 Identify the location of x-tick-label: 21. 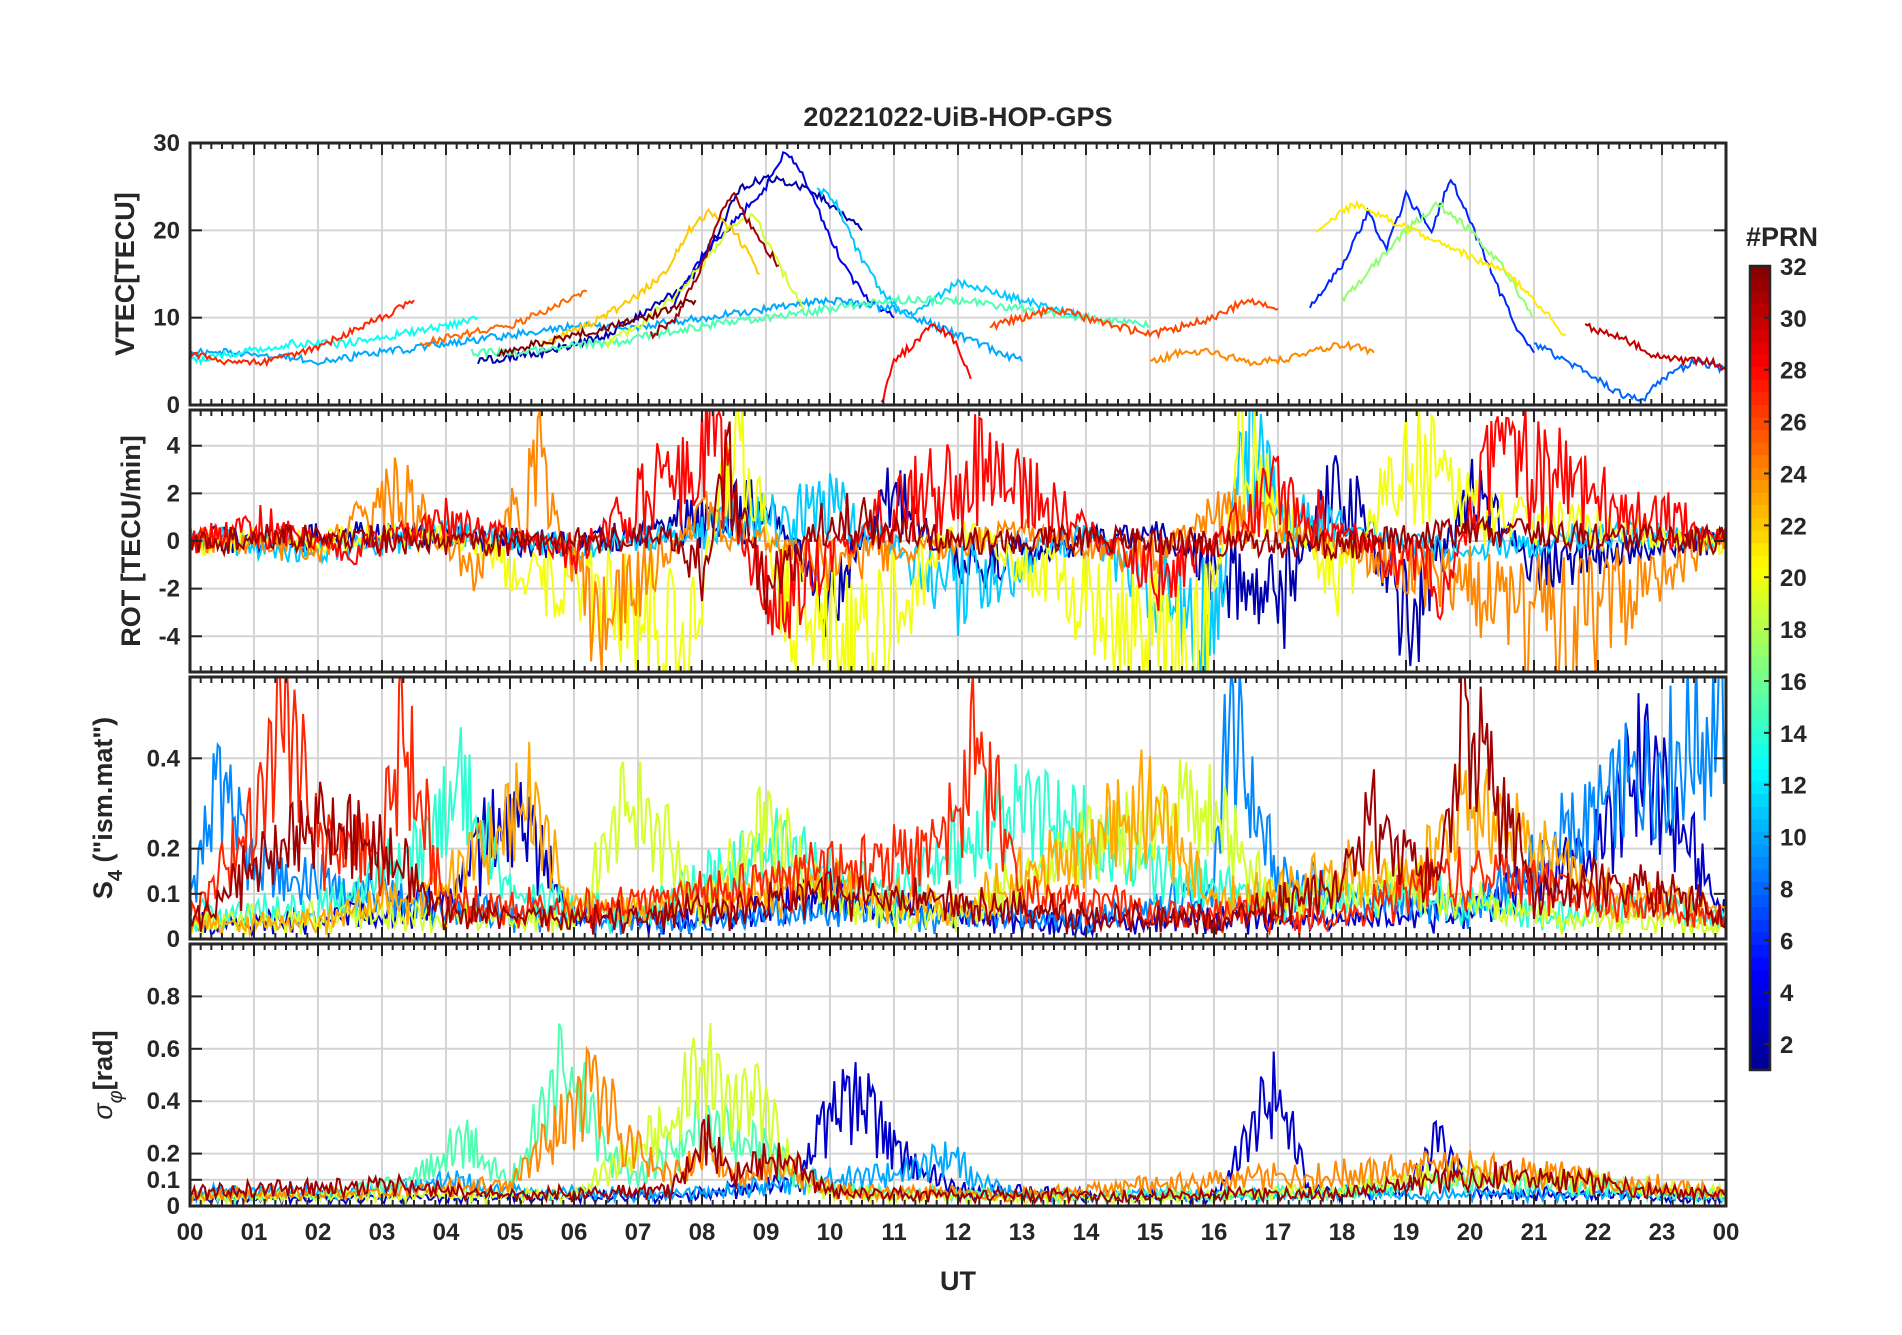
(1534, 1232).